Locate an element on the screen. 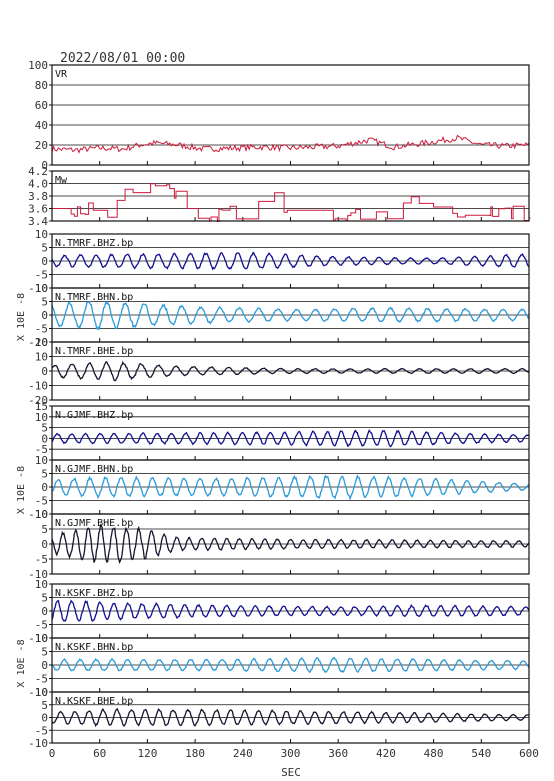 This screenshot has height=781, width=554. y-unit-labels: X 10E -8 X 10E -8 X 10E -8 is located at coordinates (21, 490).